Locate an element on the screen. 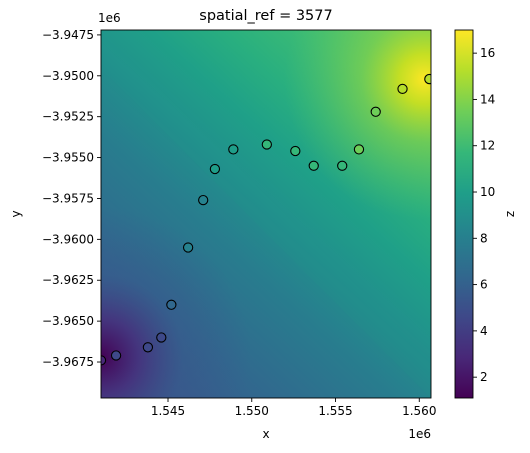  x-axis-label: x is located at coordinates (265, 434).